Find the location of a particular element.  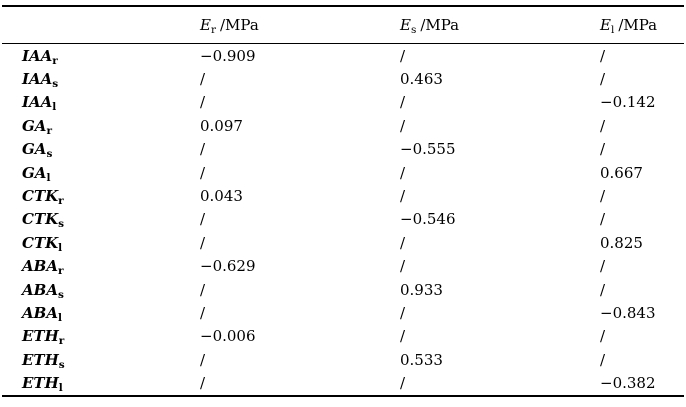

cell-value: 0.825 is located at coordinates (621, 242).